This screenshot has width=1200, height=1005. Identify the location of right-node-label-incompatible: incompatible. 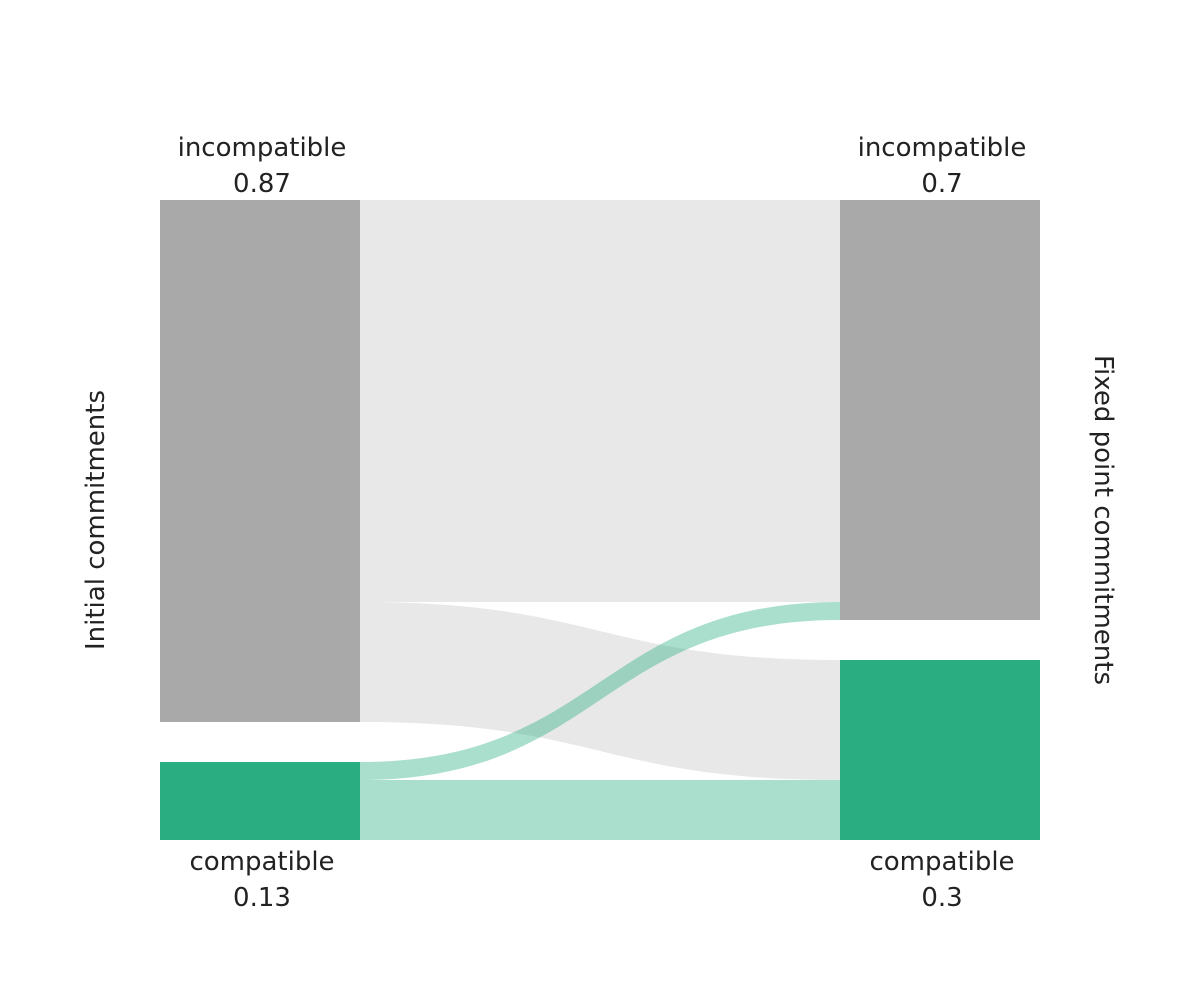
(942, 148).